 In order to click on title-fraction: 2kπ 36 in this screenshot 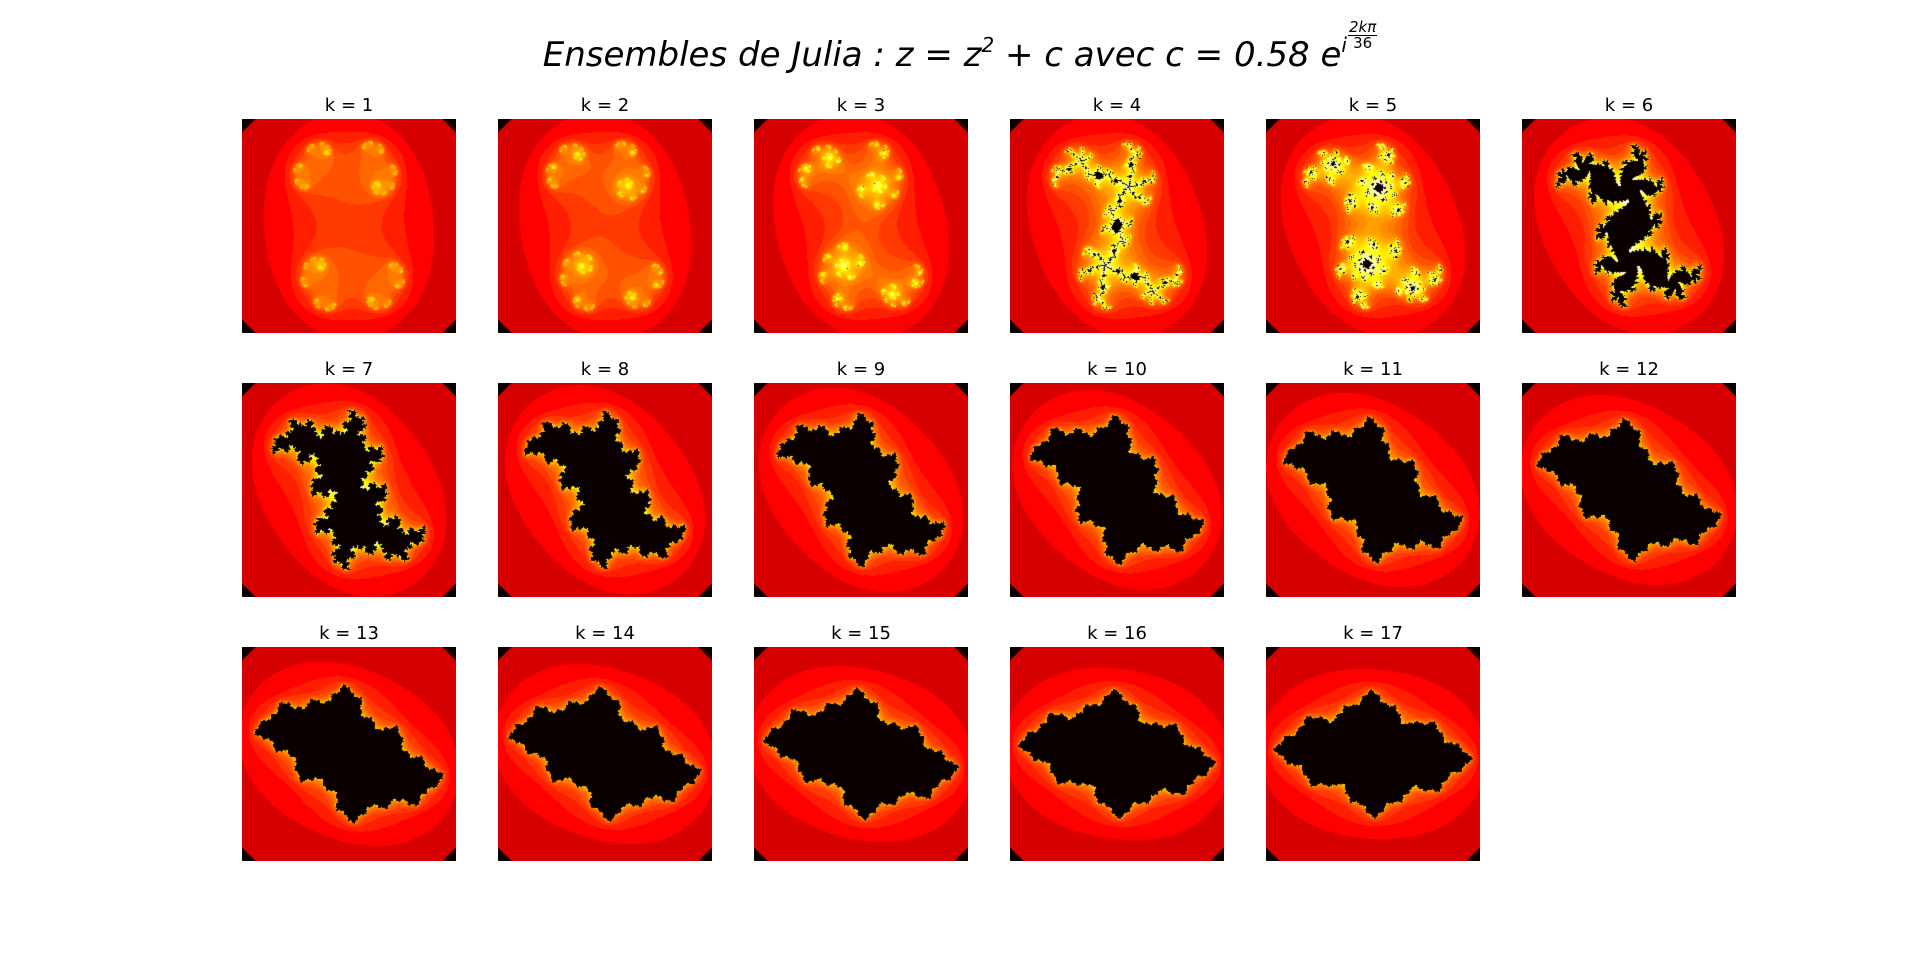, I will do `click(1362, 35)`.